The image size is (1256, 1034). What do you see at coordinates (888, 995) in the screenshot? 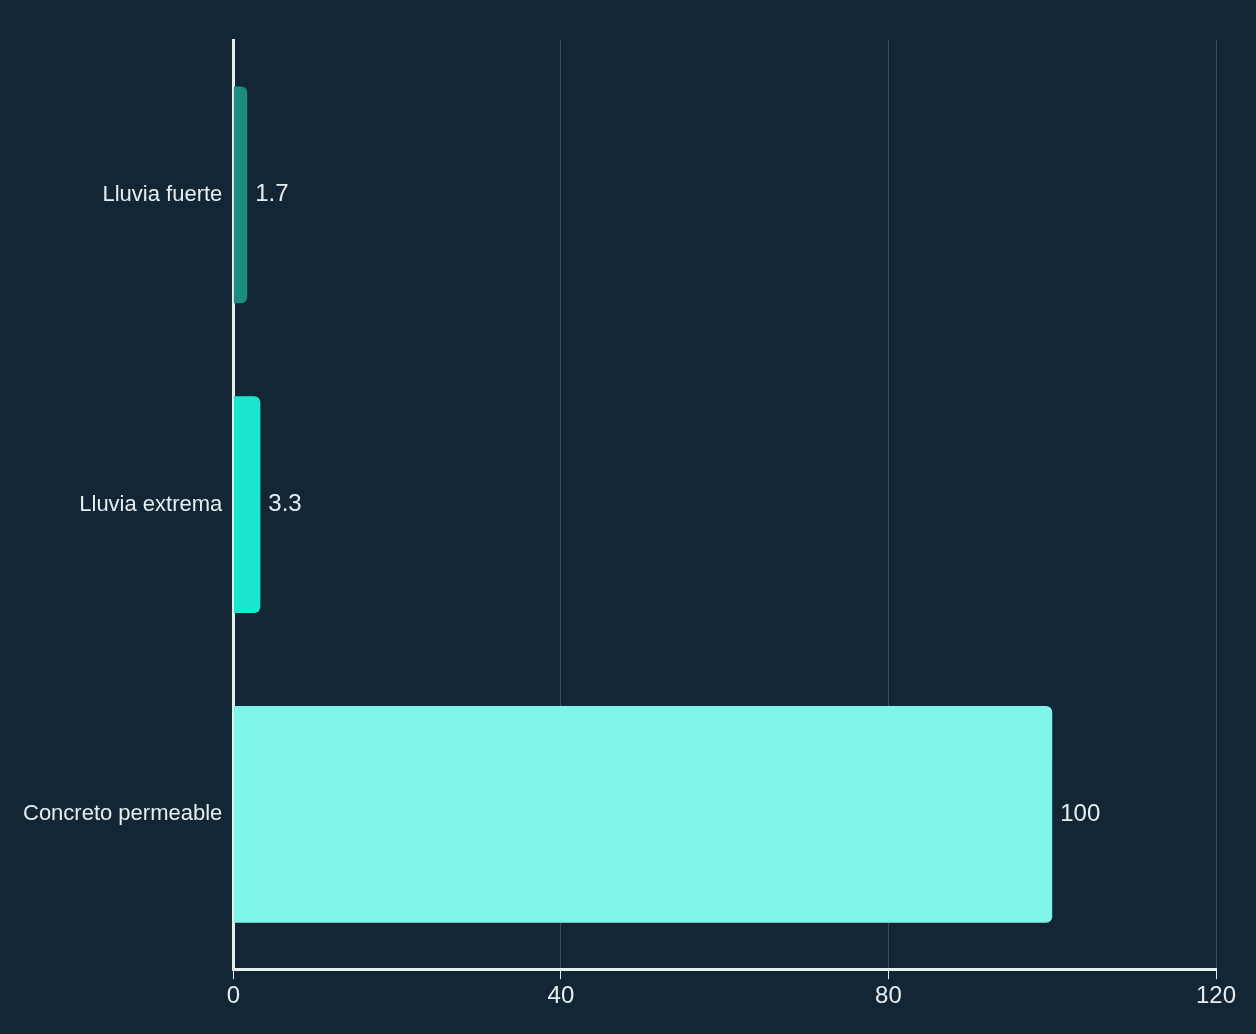
I see `x-tick-label: 80` at bounding box center [888, 995].